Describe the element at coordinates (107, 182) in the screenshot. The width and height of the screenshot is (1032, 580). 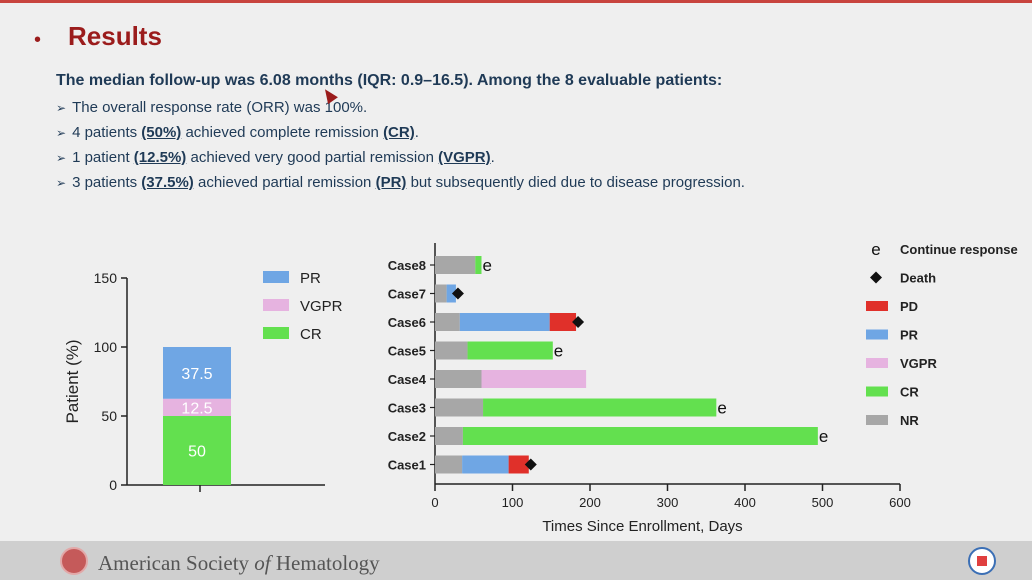
I see `point-text: 3 patients` at that location.